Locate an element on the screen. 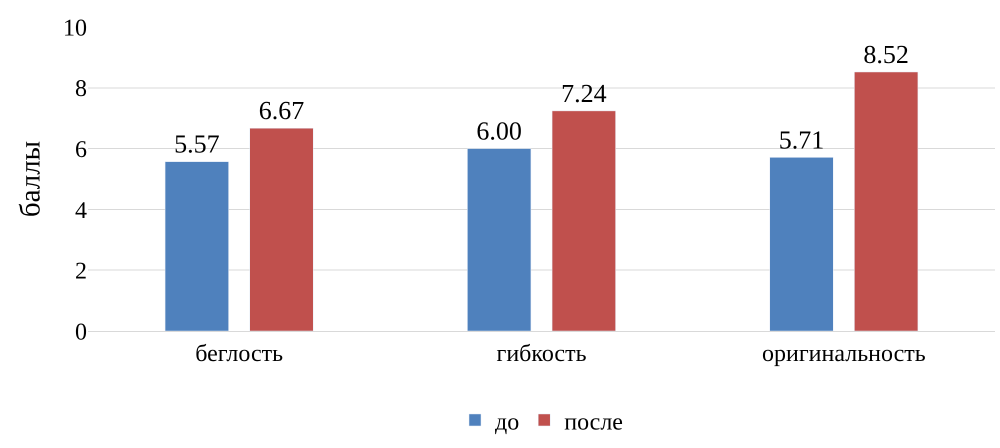 This screenshot has height=448, width=1000. y-tick-label: 8 is located at coordinates (81, 89).